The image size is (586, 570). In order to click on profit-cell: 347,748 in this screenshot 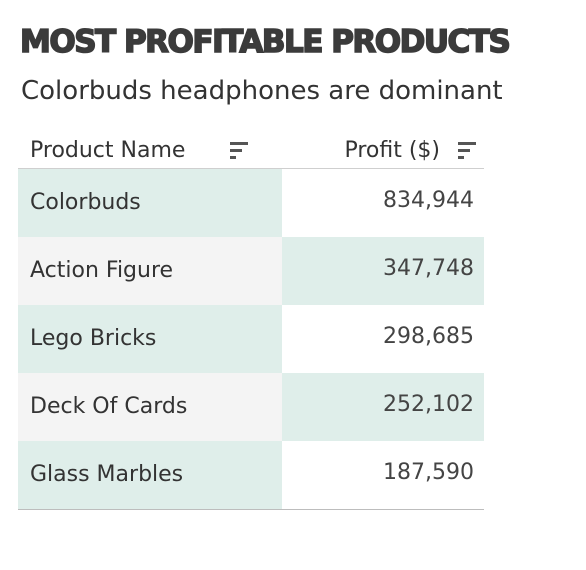, I will do `click(383, 271)`.